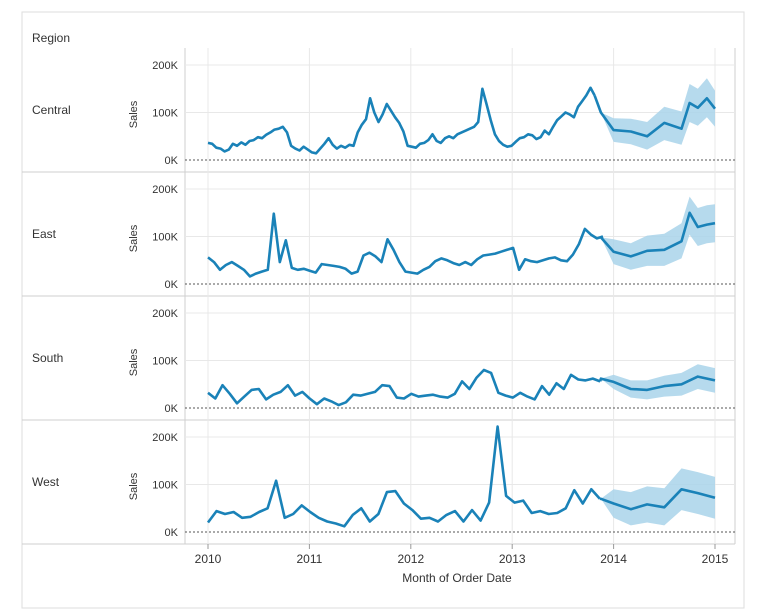 Image resolution: width=761 pixels, height=616 pixels. What do you see at coordinates (512, 559) in the screenshot?
I see `x-tick-label: 2013` at bounding box center [512, 559].